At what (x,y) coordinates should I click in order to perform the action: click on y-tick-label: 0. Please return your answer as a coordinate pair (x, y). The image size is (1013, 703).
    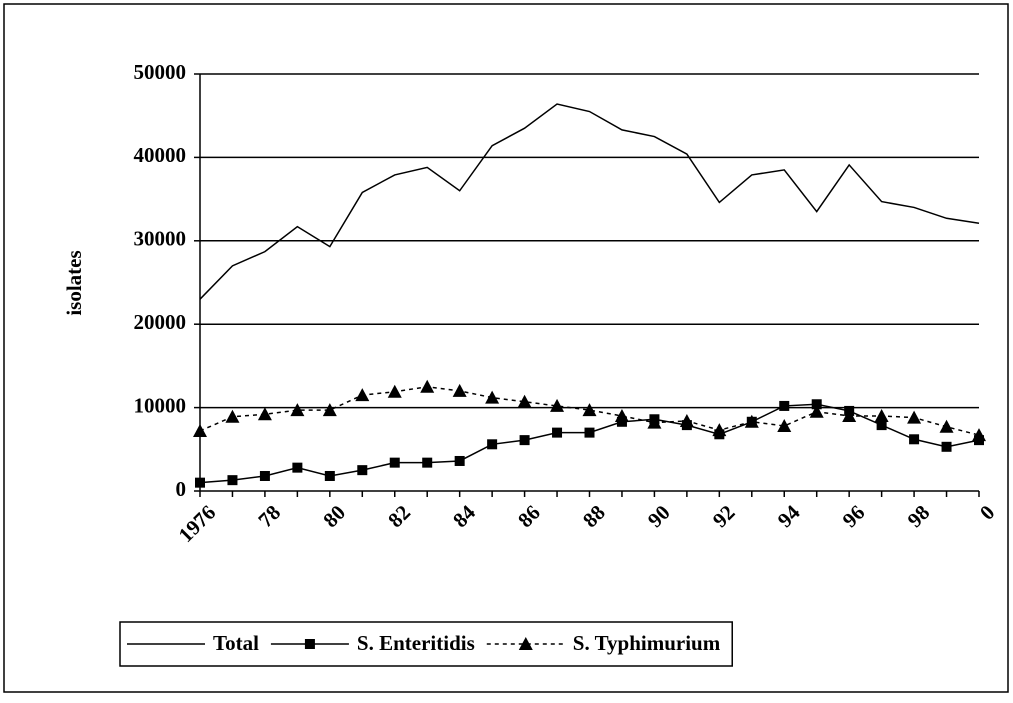
    Looking at the image, I should click on (181, 489).